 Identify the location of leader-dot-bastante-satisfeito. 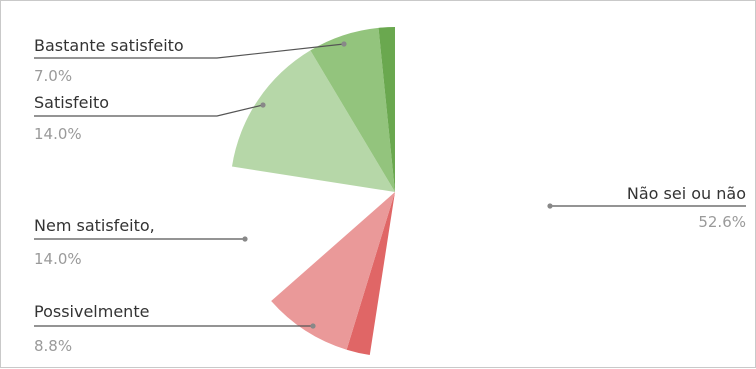
(344, 44).